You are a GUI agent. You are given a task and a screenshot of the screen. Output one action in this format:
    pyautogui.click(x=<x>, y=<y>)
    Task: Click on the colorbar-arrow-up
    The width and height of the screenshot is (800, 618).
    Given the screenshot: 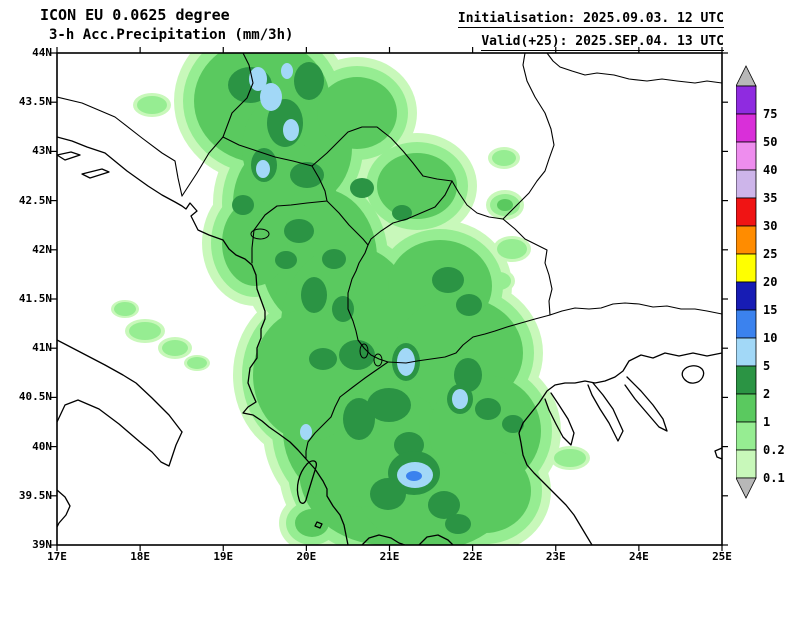 What is the action you would take?
    pyautogui.click(x=746, y=76)
    